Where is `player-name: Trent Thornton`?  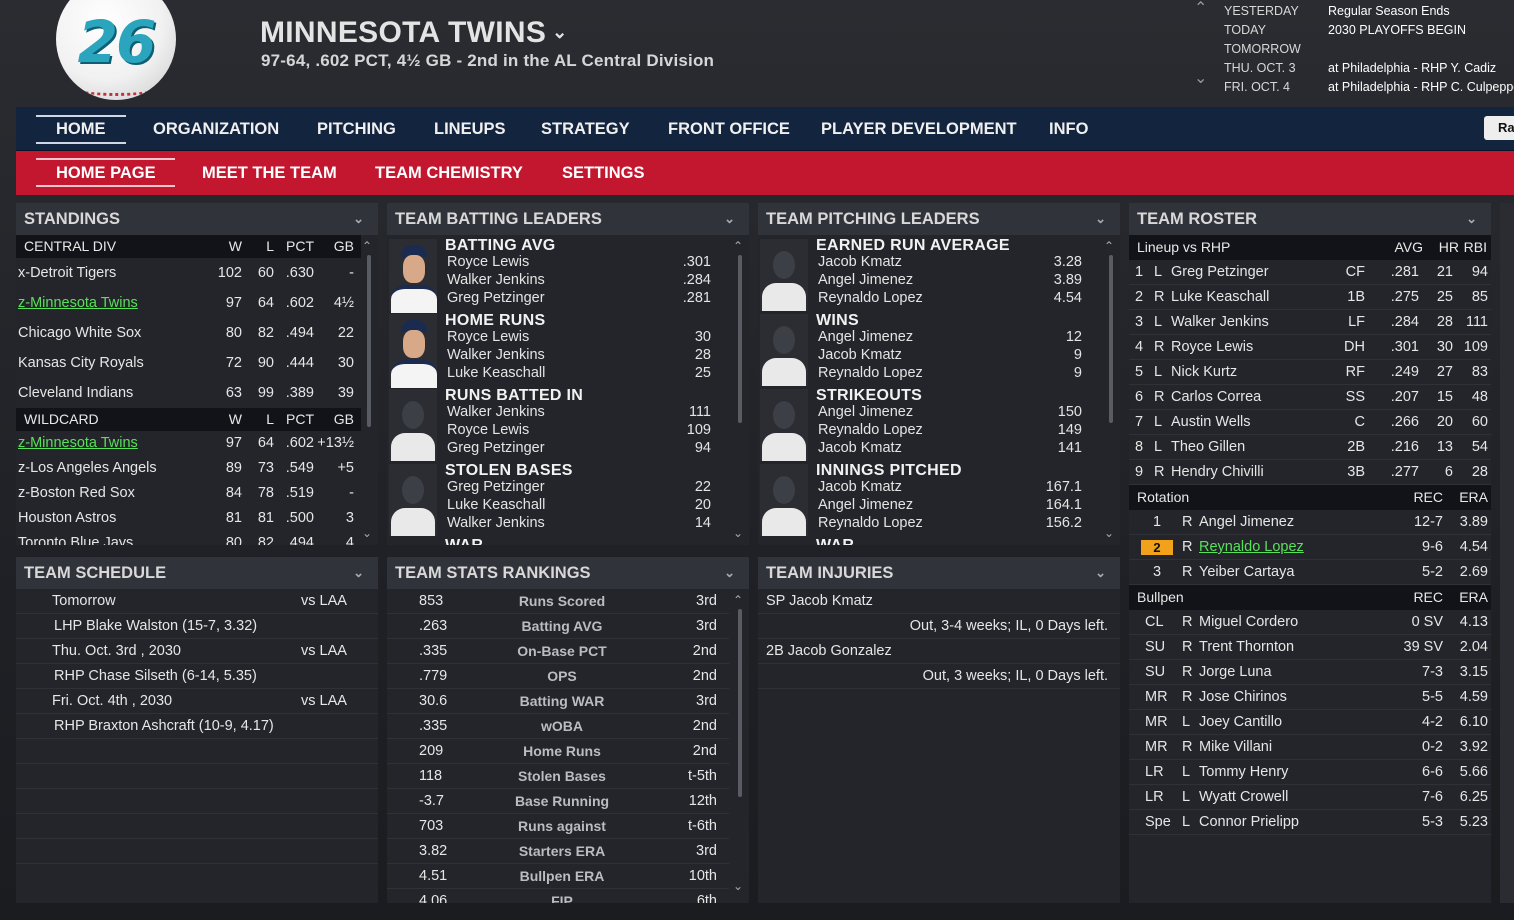 player-name: Trent Thornton is located at coordinates (1247, 647).